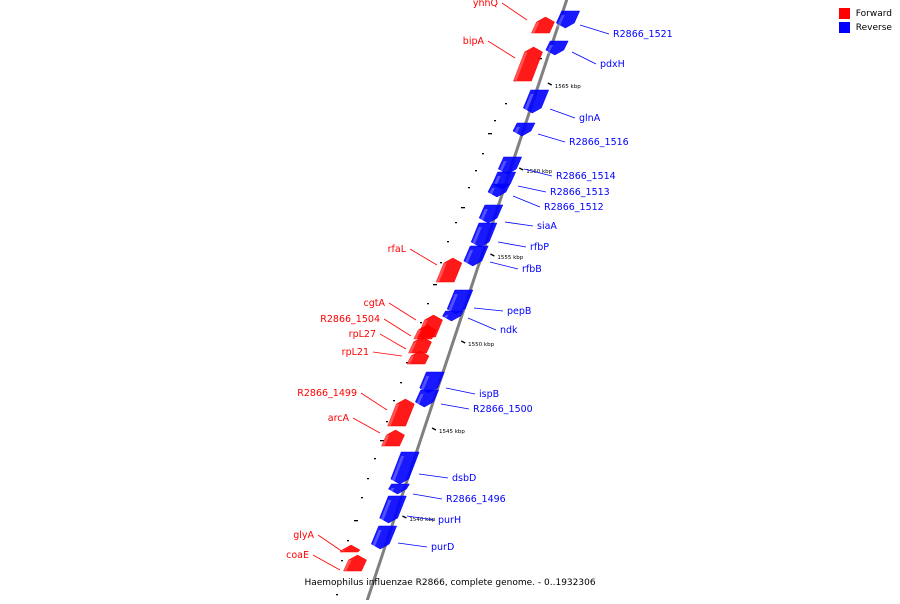  I want to click on gene-label-R2866_1500: R2866_1500, so click(503, 409).